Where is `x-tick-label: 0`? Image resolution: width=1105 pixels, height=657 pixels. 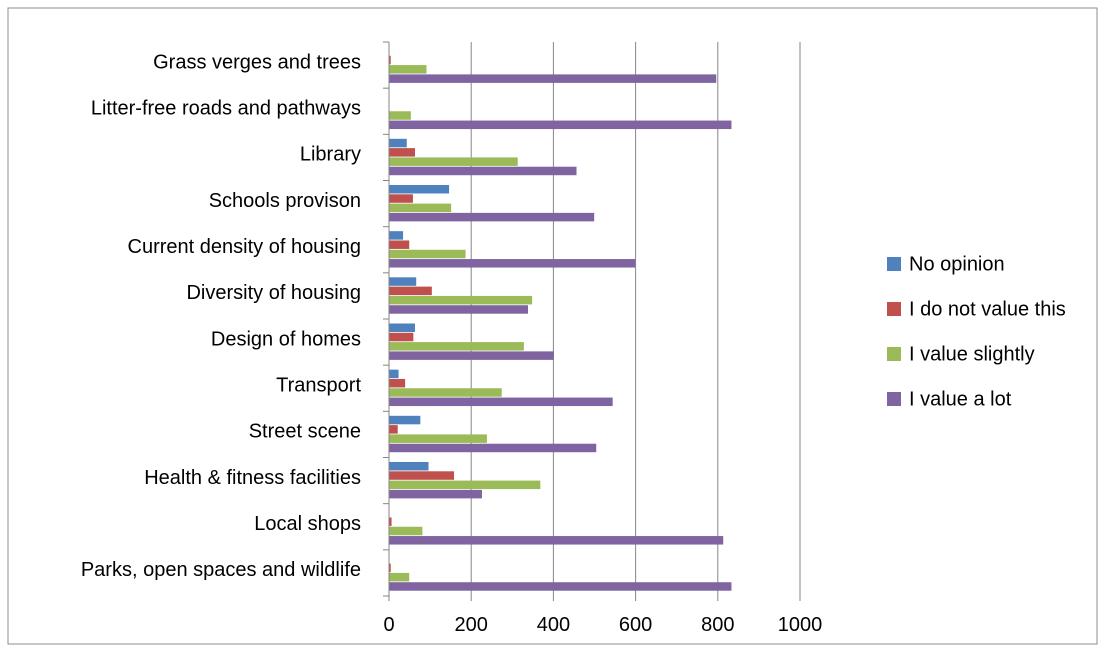 x-tick-label: 0 is located at coordinates (388, 625).